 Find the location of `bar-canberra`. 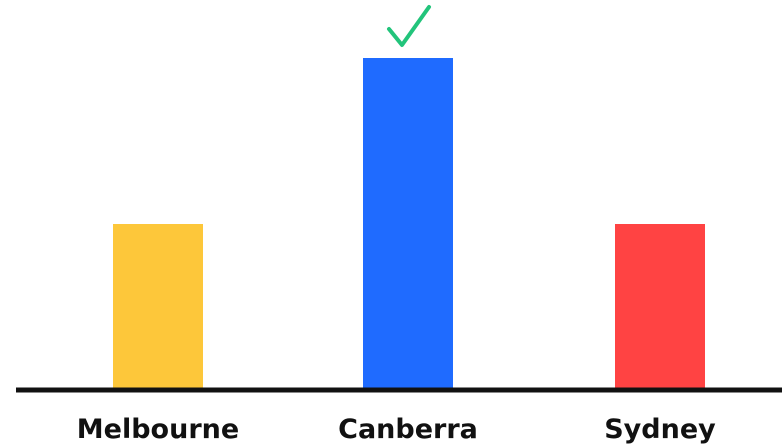

bar-canberra is located at coordinates (408, 224).